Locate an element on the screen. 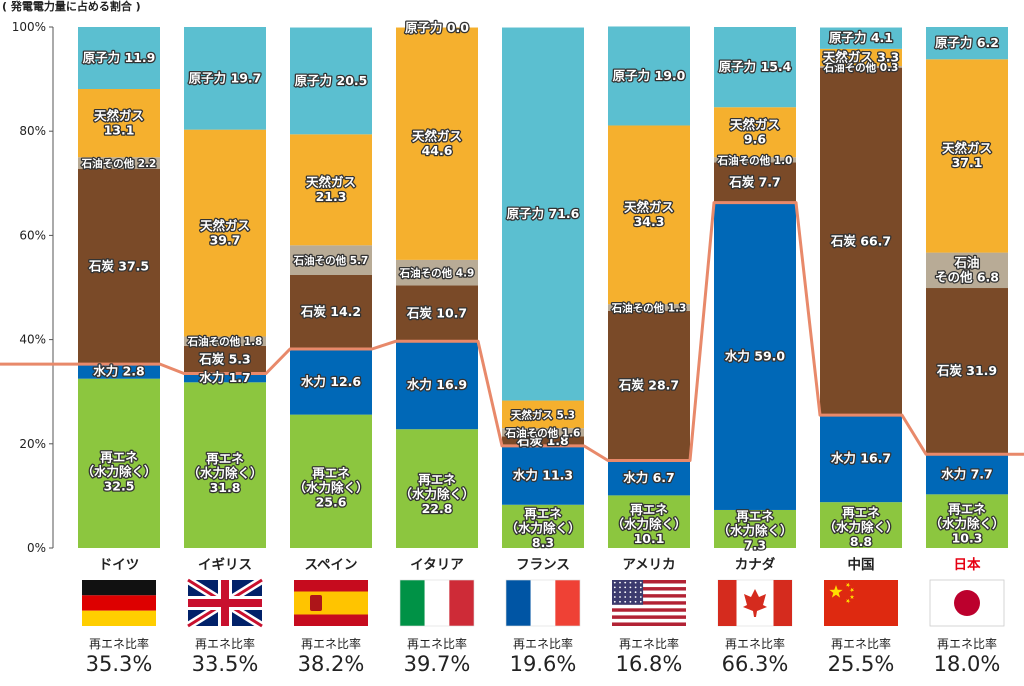 The image size is (1024, 686). renewable-rate-value: 19.6% is located at coordinates (543, 664).